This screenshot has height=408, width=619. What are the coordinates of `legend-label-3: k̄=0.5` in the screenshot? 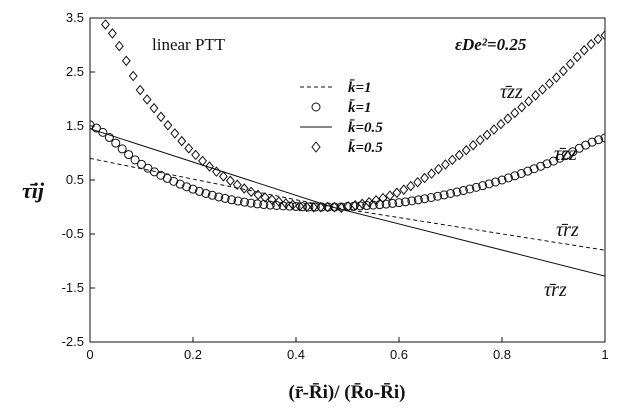 It's located at (365, 128).